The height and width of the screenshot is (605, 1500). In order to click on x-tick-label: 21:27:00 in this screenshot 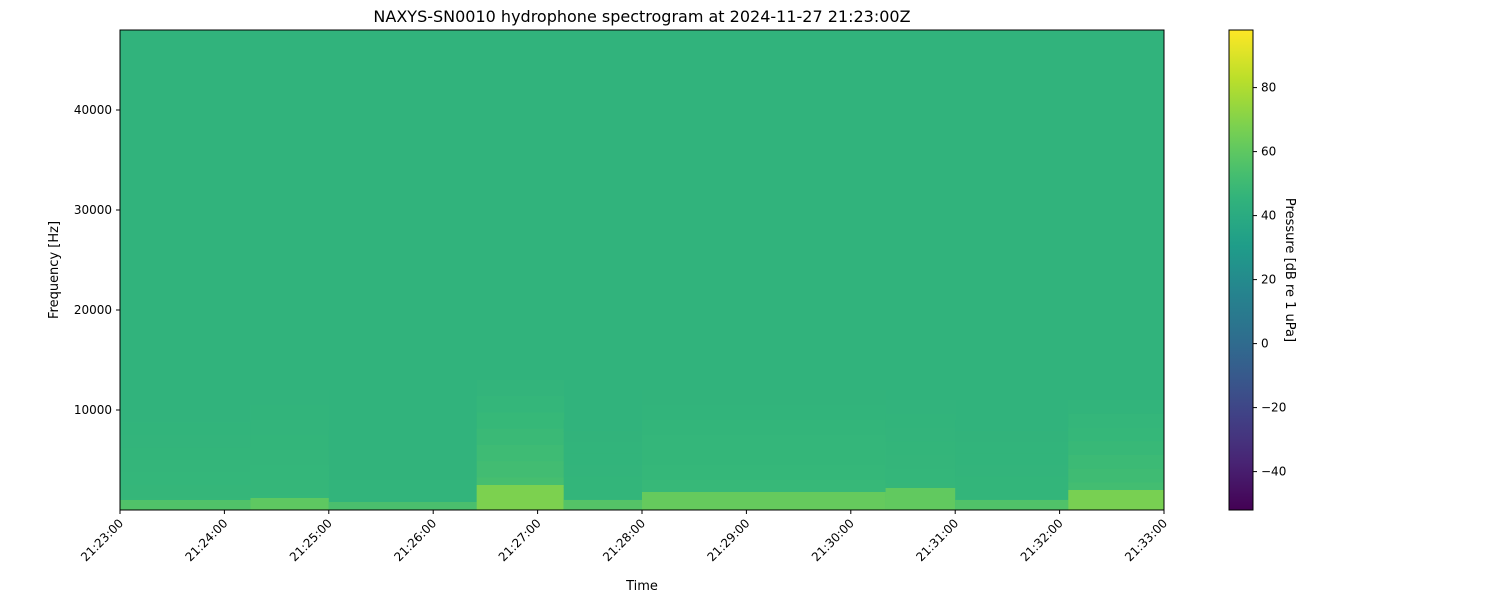, I will do `click(520, 540)`.